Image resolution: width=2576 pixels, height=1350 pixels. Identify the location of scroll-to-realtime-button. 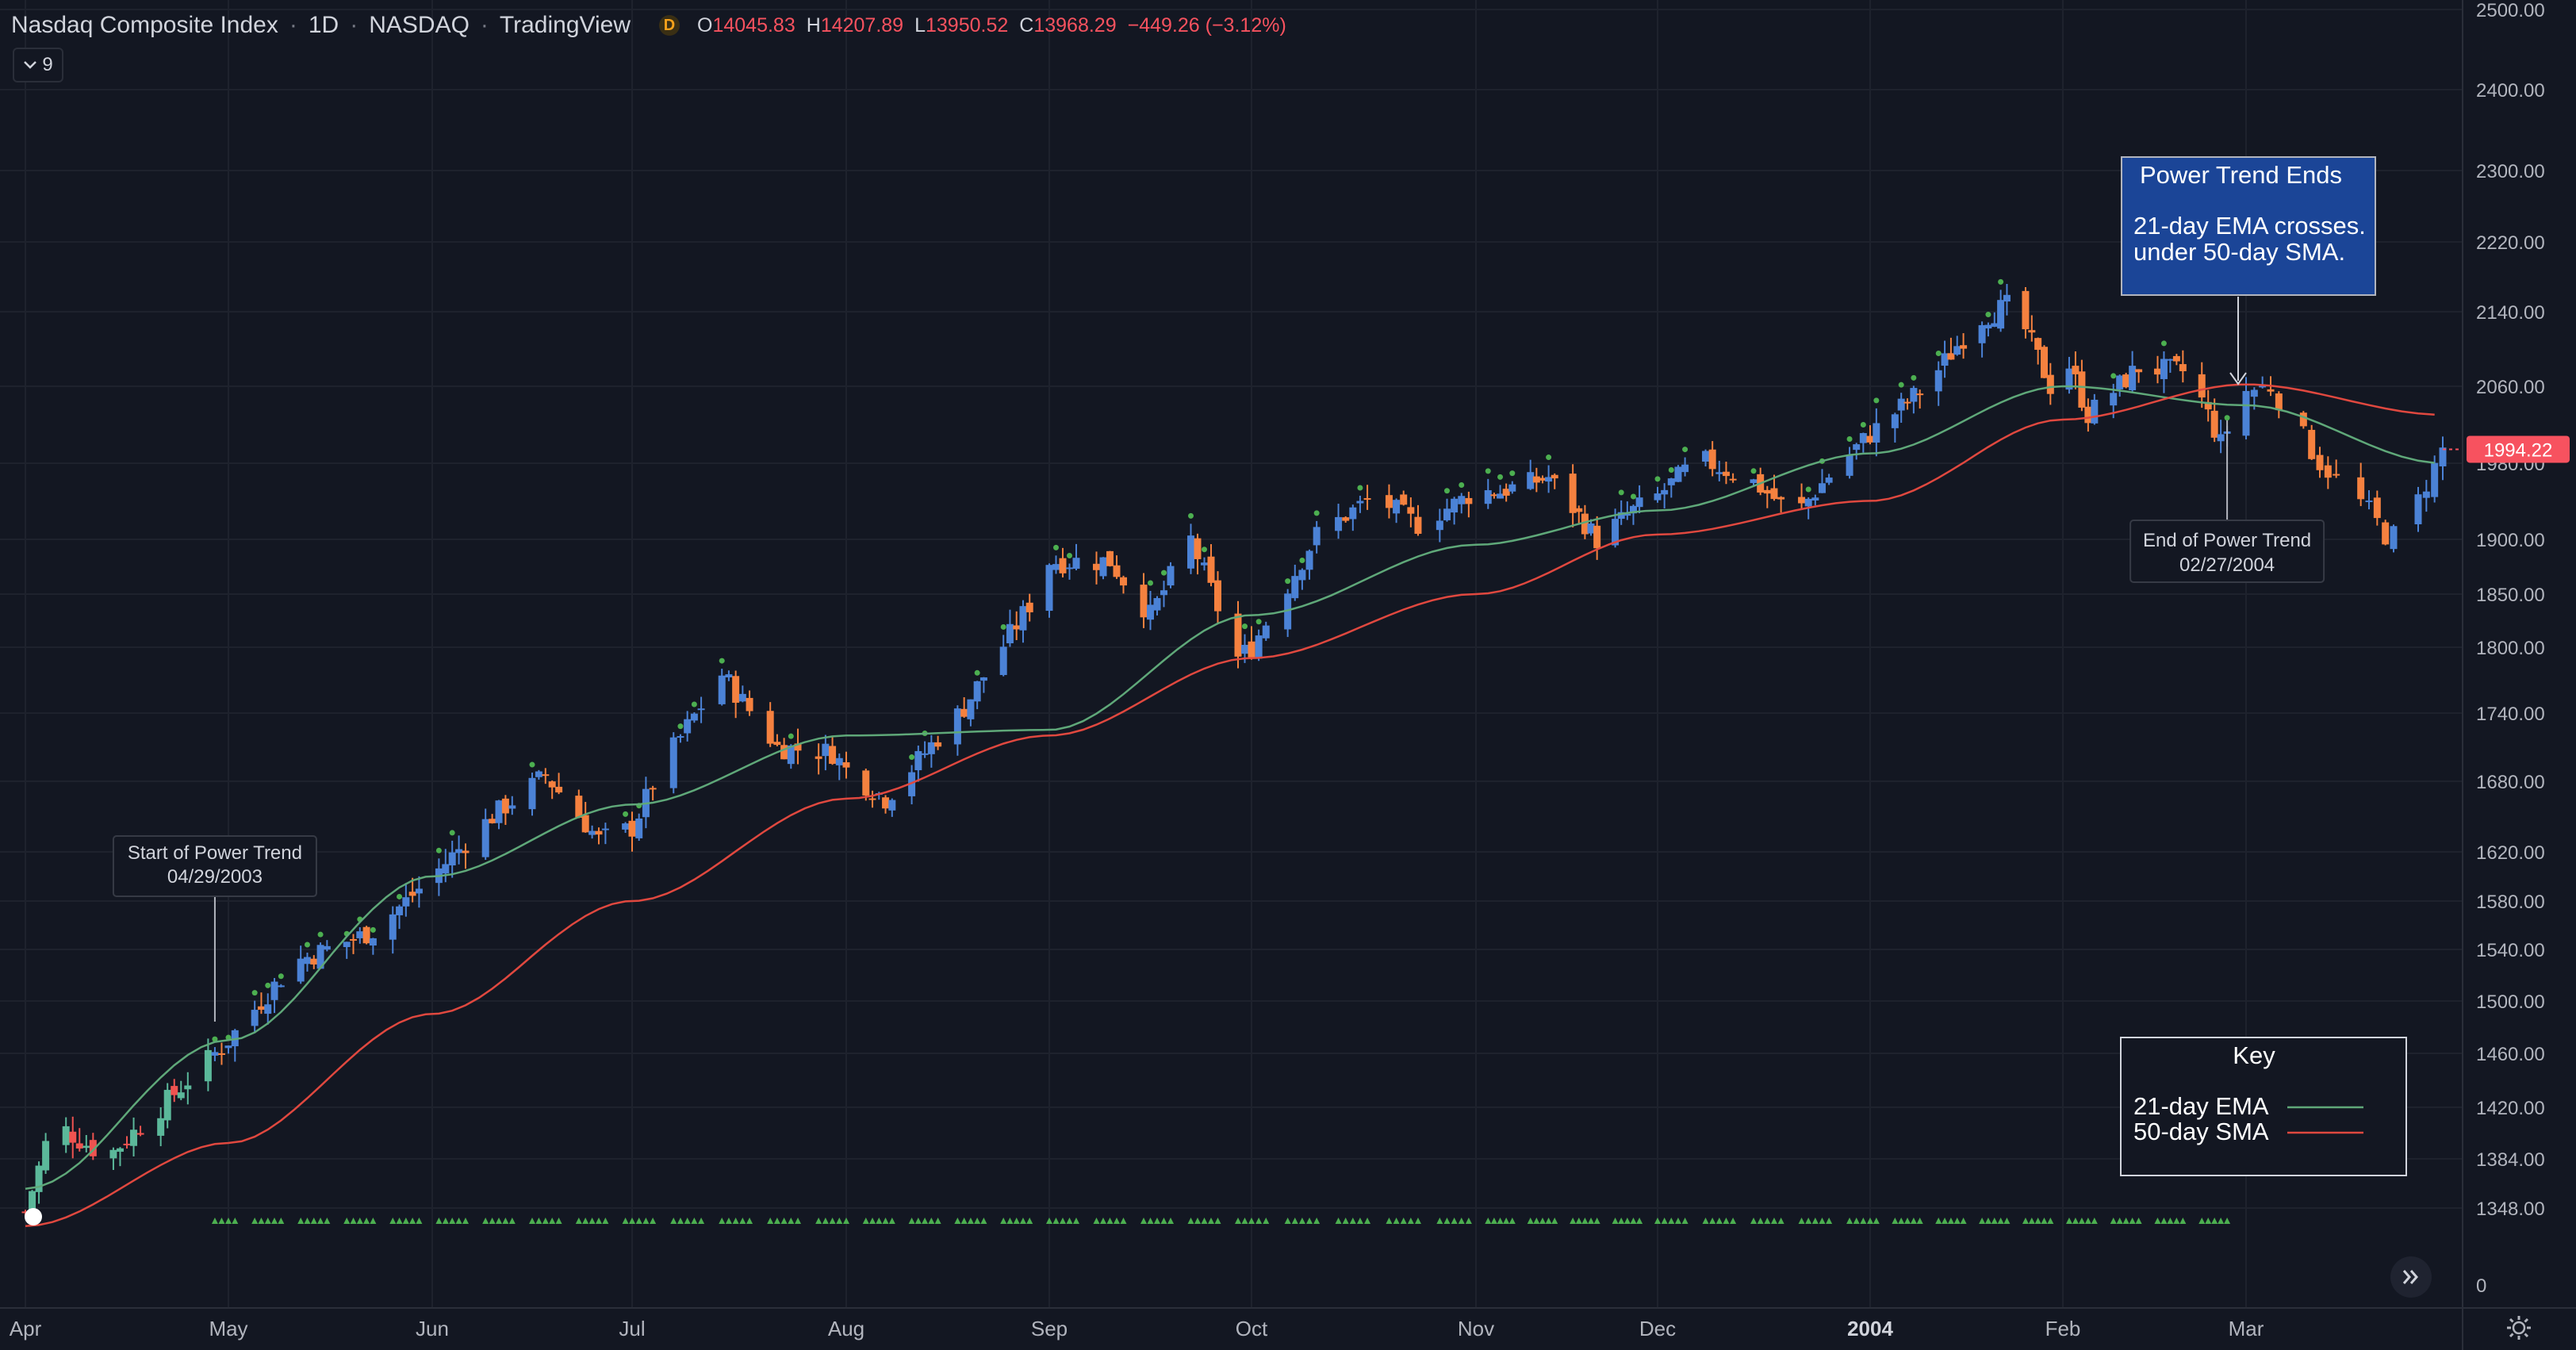
(2411, 1277).